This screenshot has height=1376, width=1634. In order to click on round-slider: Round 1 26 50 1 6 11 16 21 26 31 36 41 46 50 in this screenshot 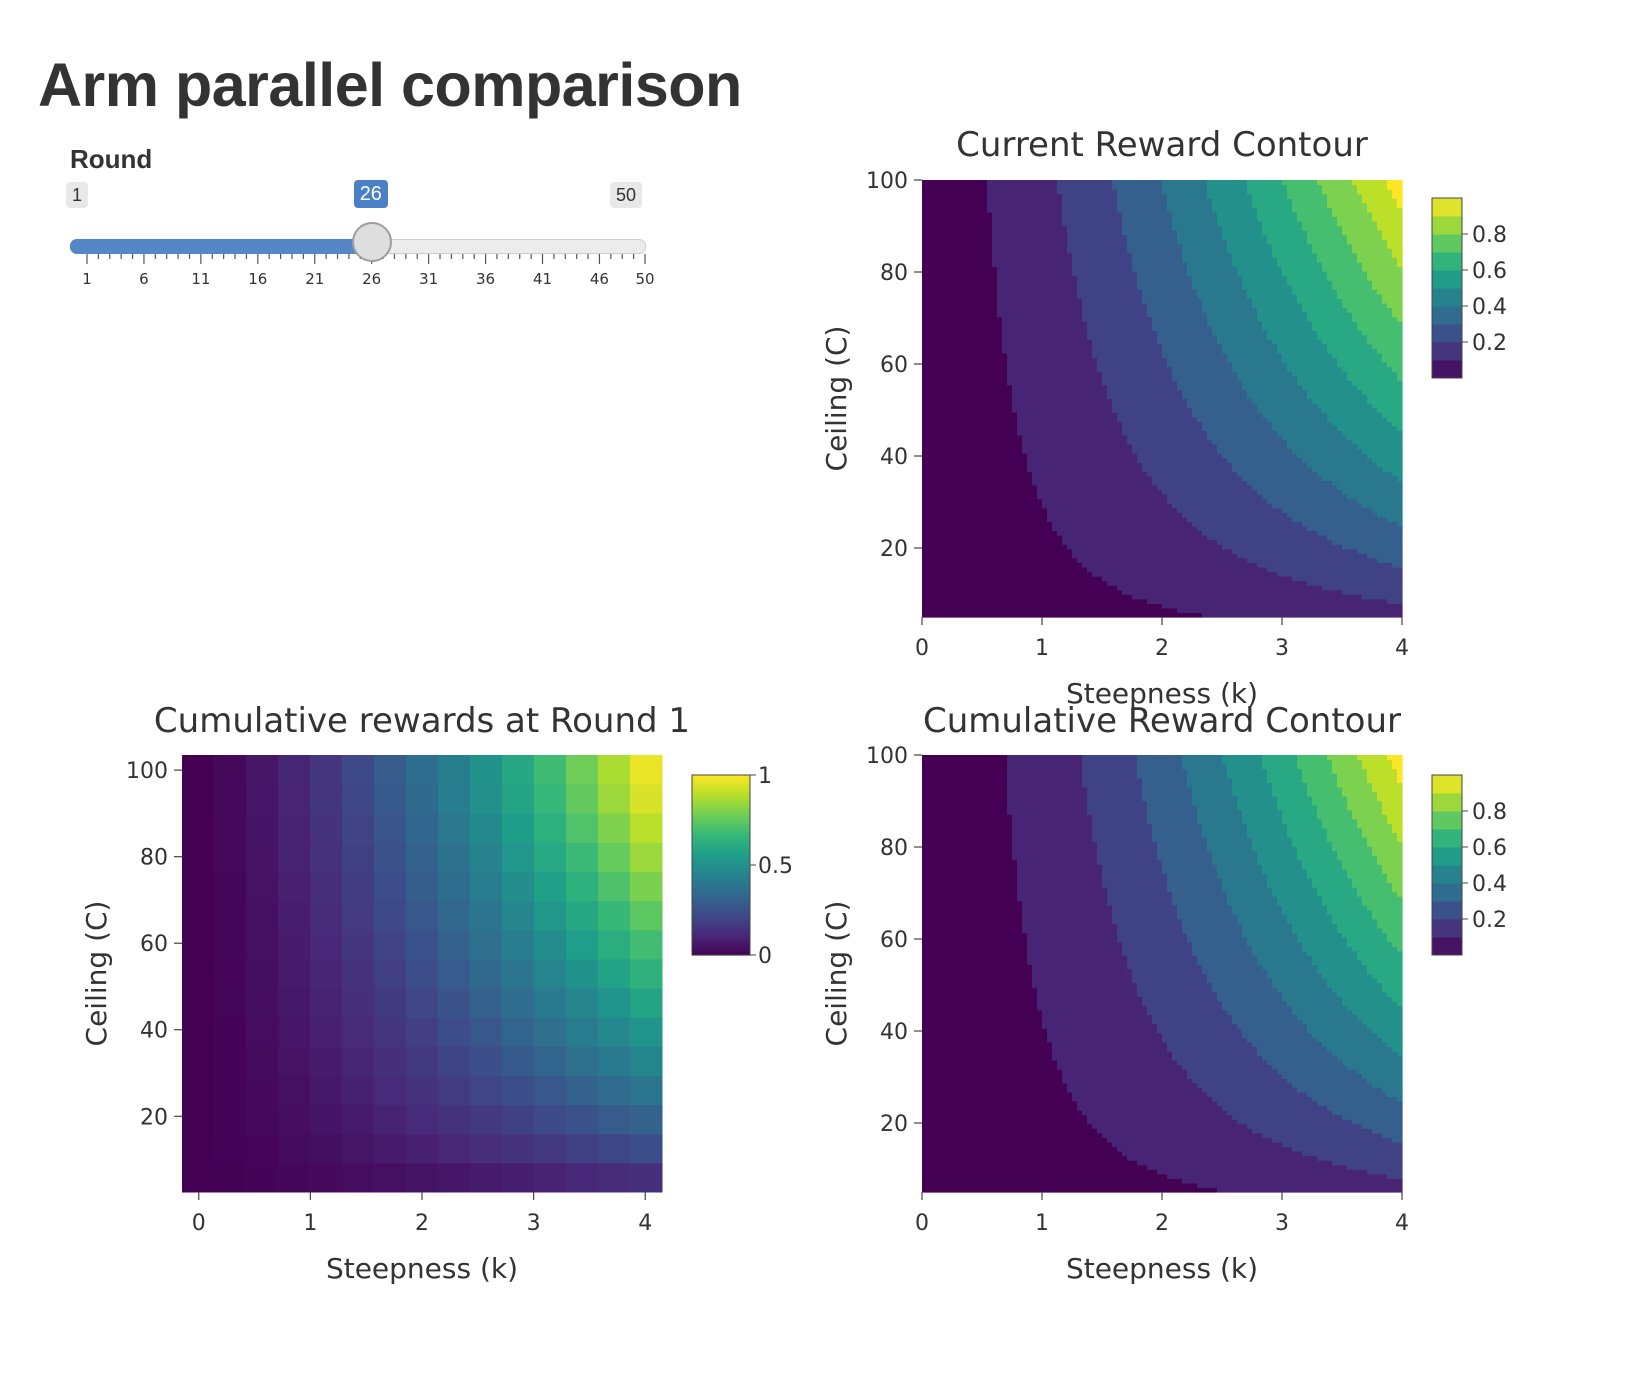, I will do `click(380, 220)`.